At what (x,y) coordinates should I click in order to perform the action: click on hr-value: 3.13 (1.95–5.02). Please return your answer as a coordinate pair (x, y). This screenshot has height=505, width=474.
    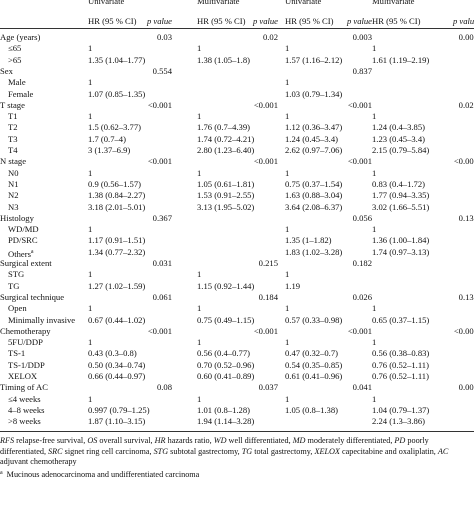
    Looking at the image, I should click on (226, 206).